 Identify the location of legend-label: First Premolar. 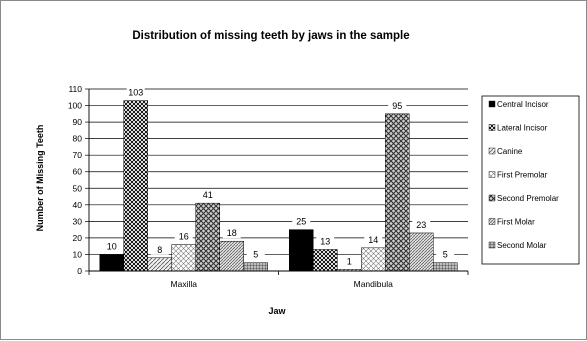
(522, 175).